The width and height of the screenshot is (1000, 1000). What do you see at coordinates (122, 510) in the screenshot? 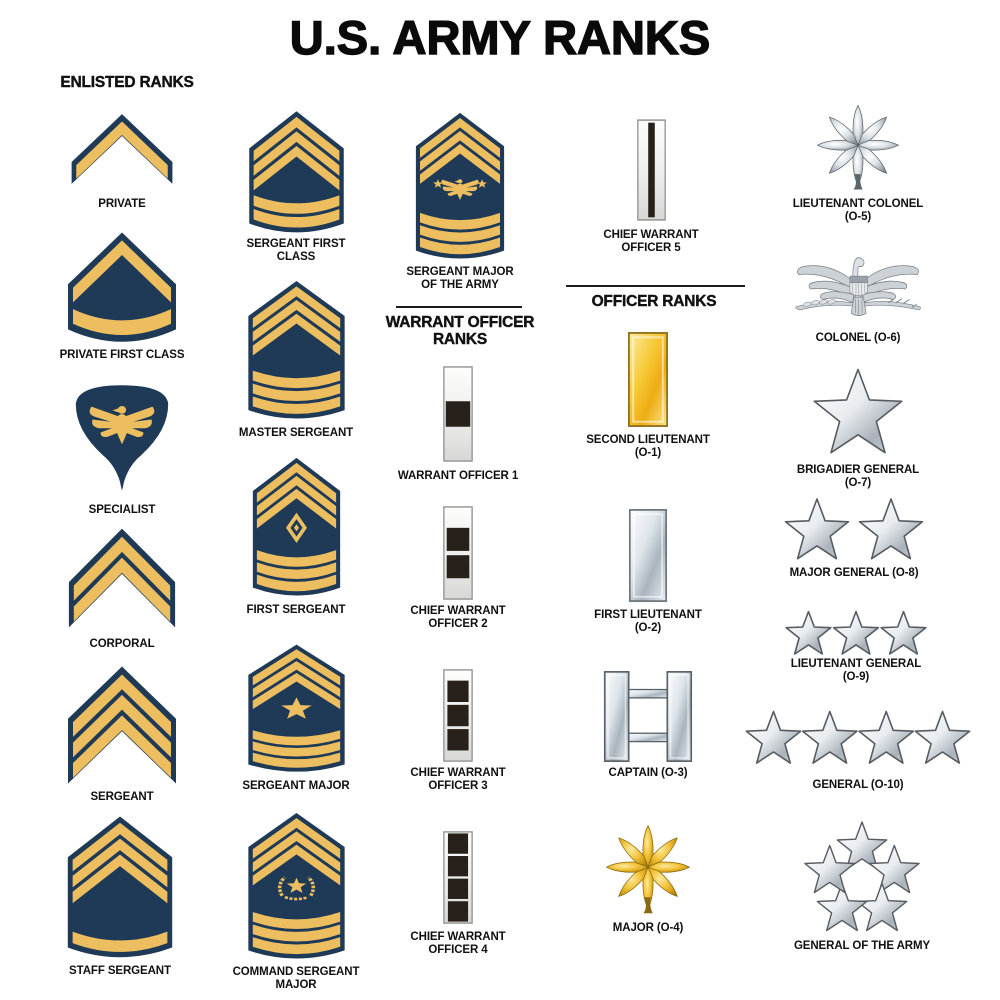
I see `specialist-label: SPECIALIST` at bounding box center [122, 510].